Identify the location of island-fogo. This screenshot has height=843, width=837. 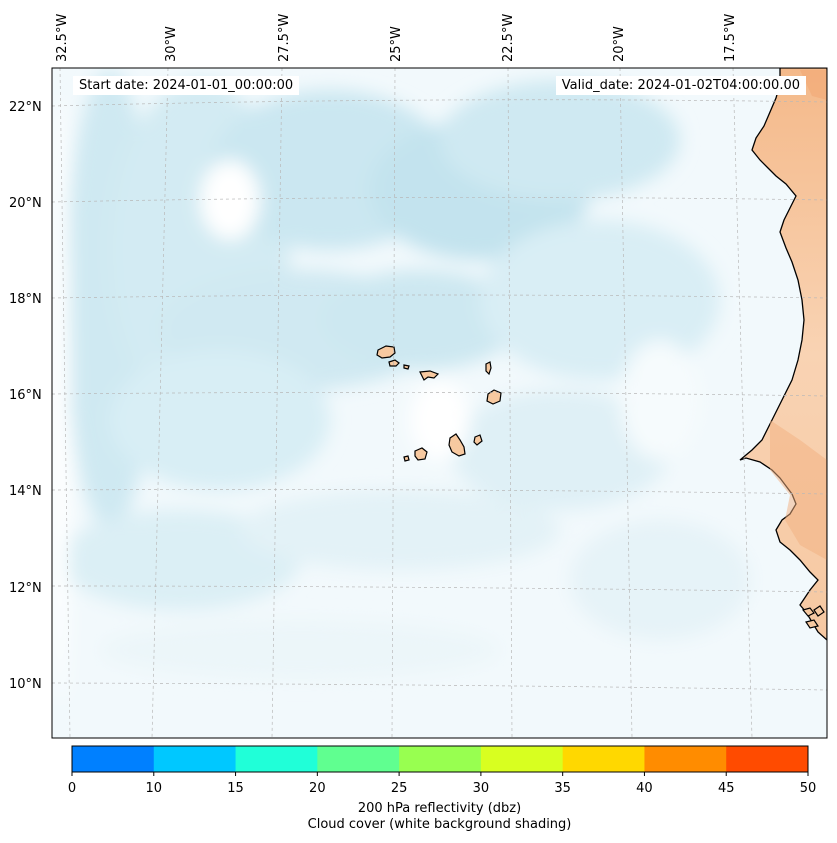
(421, 454).